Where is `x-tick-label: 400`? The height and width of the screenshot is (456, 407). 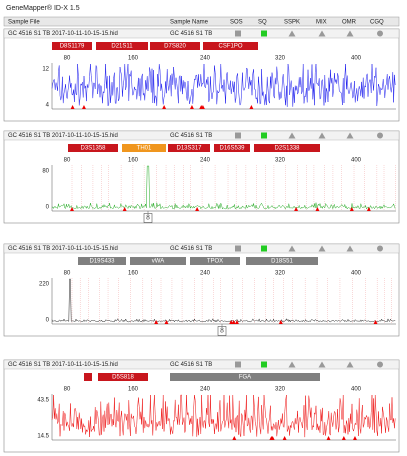 x-tick-label: 400 is located at coordinates (356, 274).